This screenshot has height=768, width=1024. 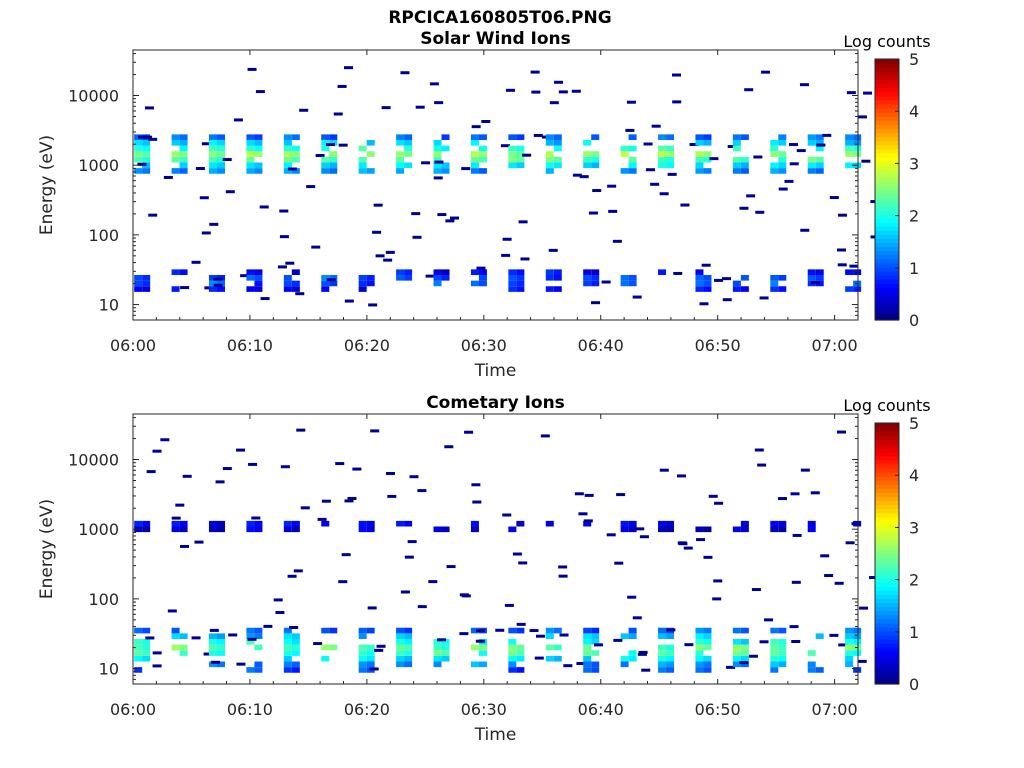 I want to click on colorbar-frame, so click(x=887, y=553).